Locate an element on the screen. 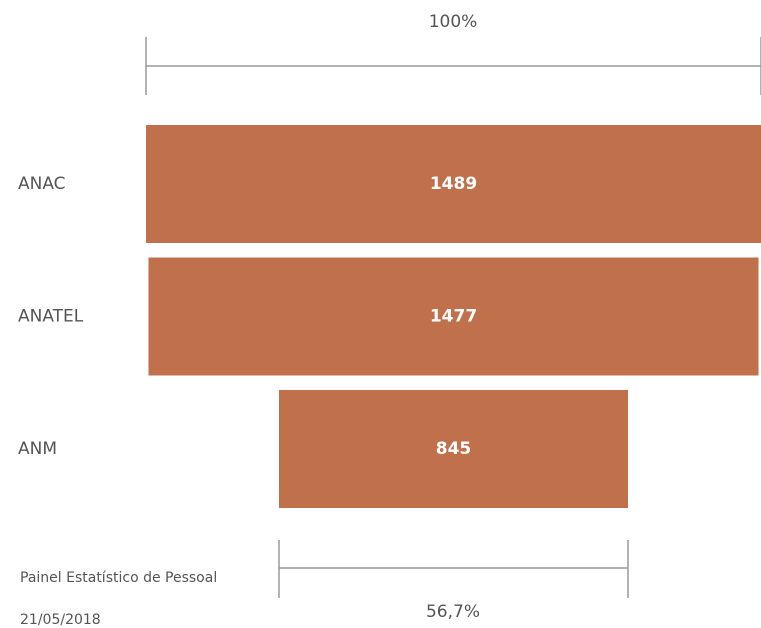 Image resolution: width=761 pixels, height=628 pixels. bottom-percent-label: 56,7% is located at coordinates (453, 612).